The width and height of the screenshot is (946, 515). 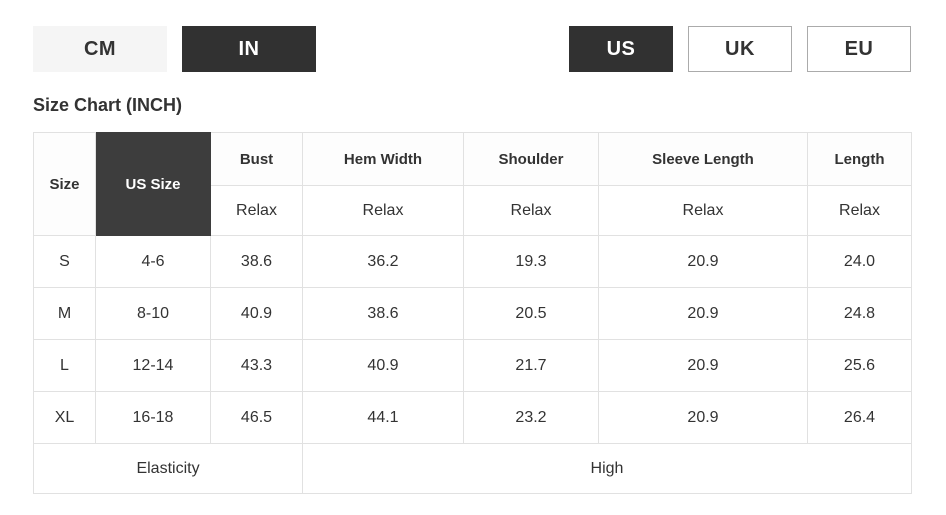 What do you see at coordinates (153, 261) in the screenshot?
I see `cell-us-size: 4-6` at bounding box center [153, 261].